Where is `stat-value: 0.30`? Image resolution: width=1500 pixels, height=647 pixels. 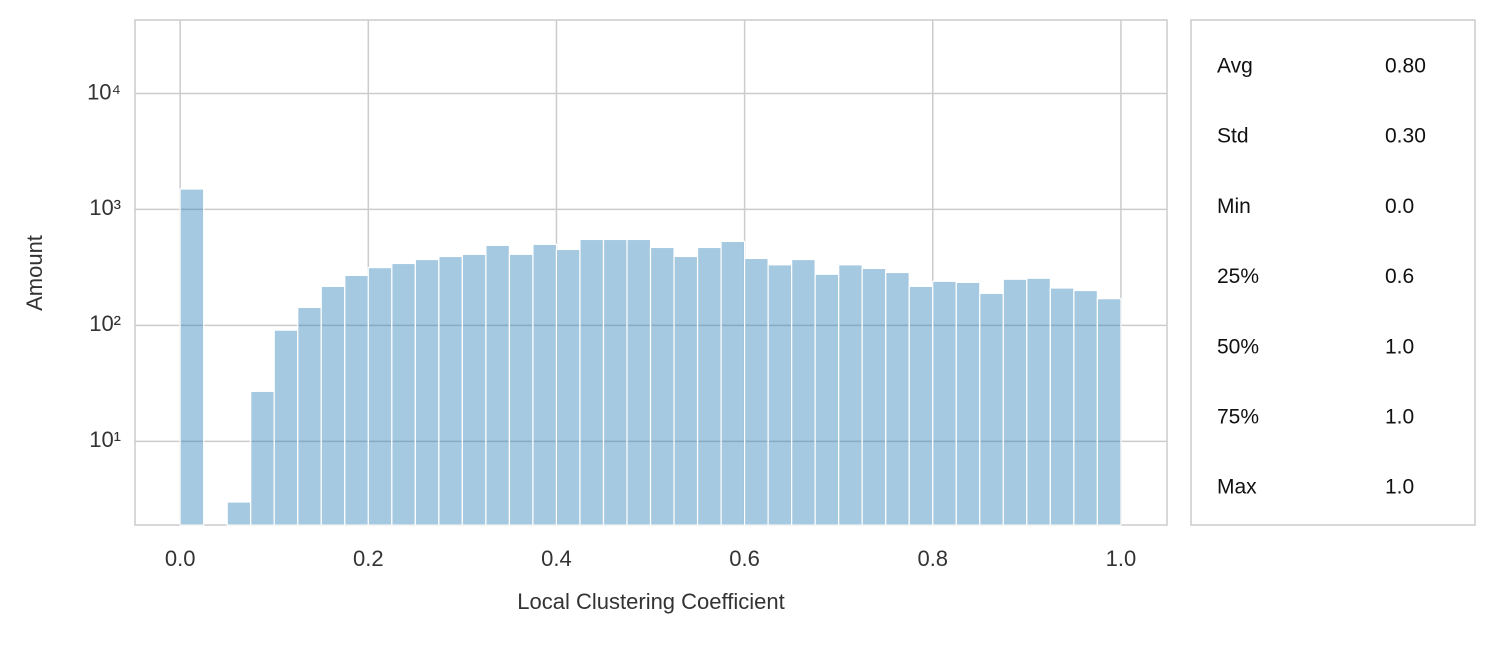
stat-value: 0.30 is located at coordinates (1405, 136).